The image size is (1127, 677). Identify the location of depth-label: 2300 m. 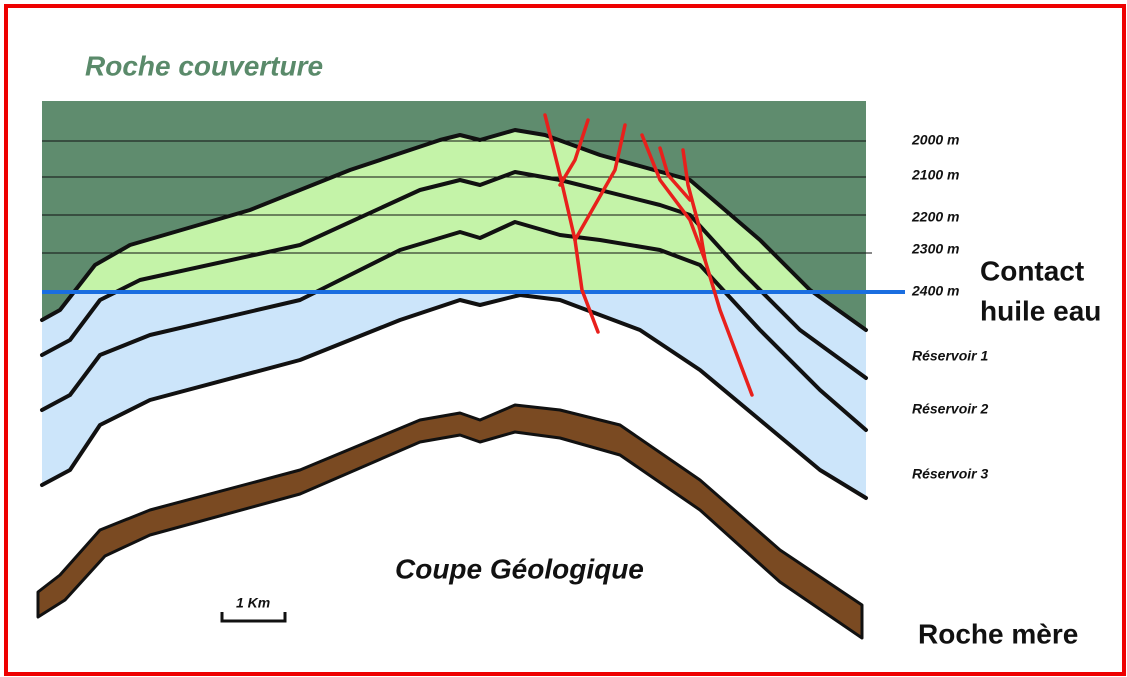
(935, 249).